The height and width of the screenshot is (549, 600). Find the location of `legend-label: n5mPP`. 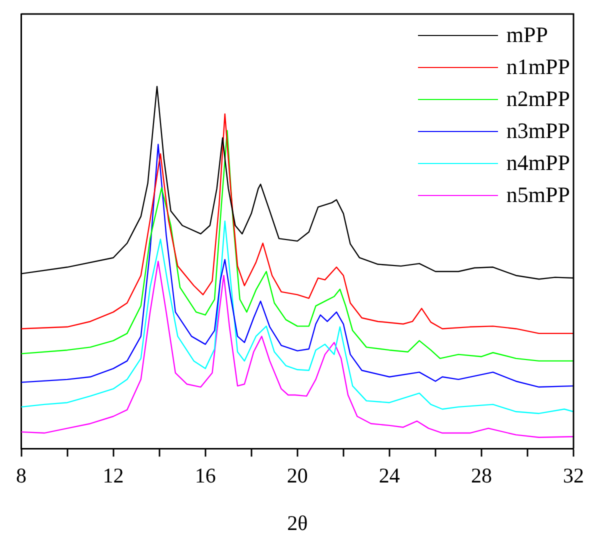

legend-label: n5mPP is located at coordinates (538, 195).